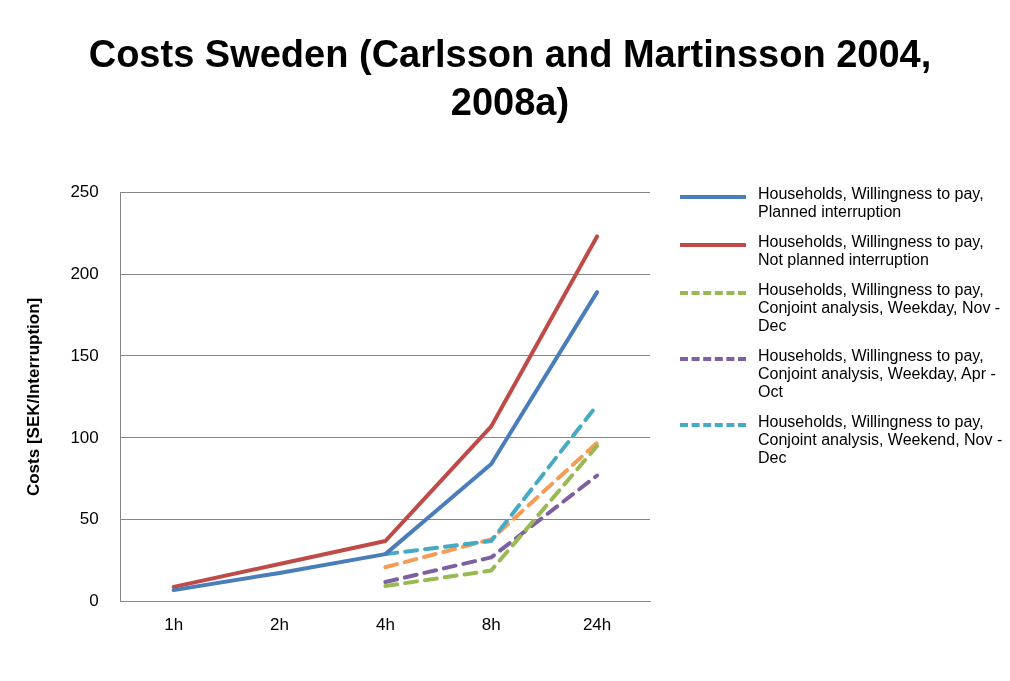 The image size is (1010, 681). What do you see at coordinates (84, 355) in the screenshot?
I see `y-tick-label: 150` at bounding box center [84, 355].